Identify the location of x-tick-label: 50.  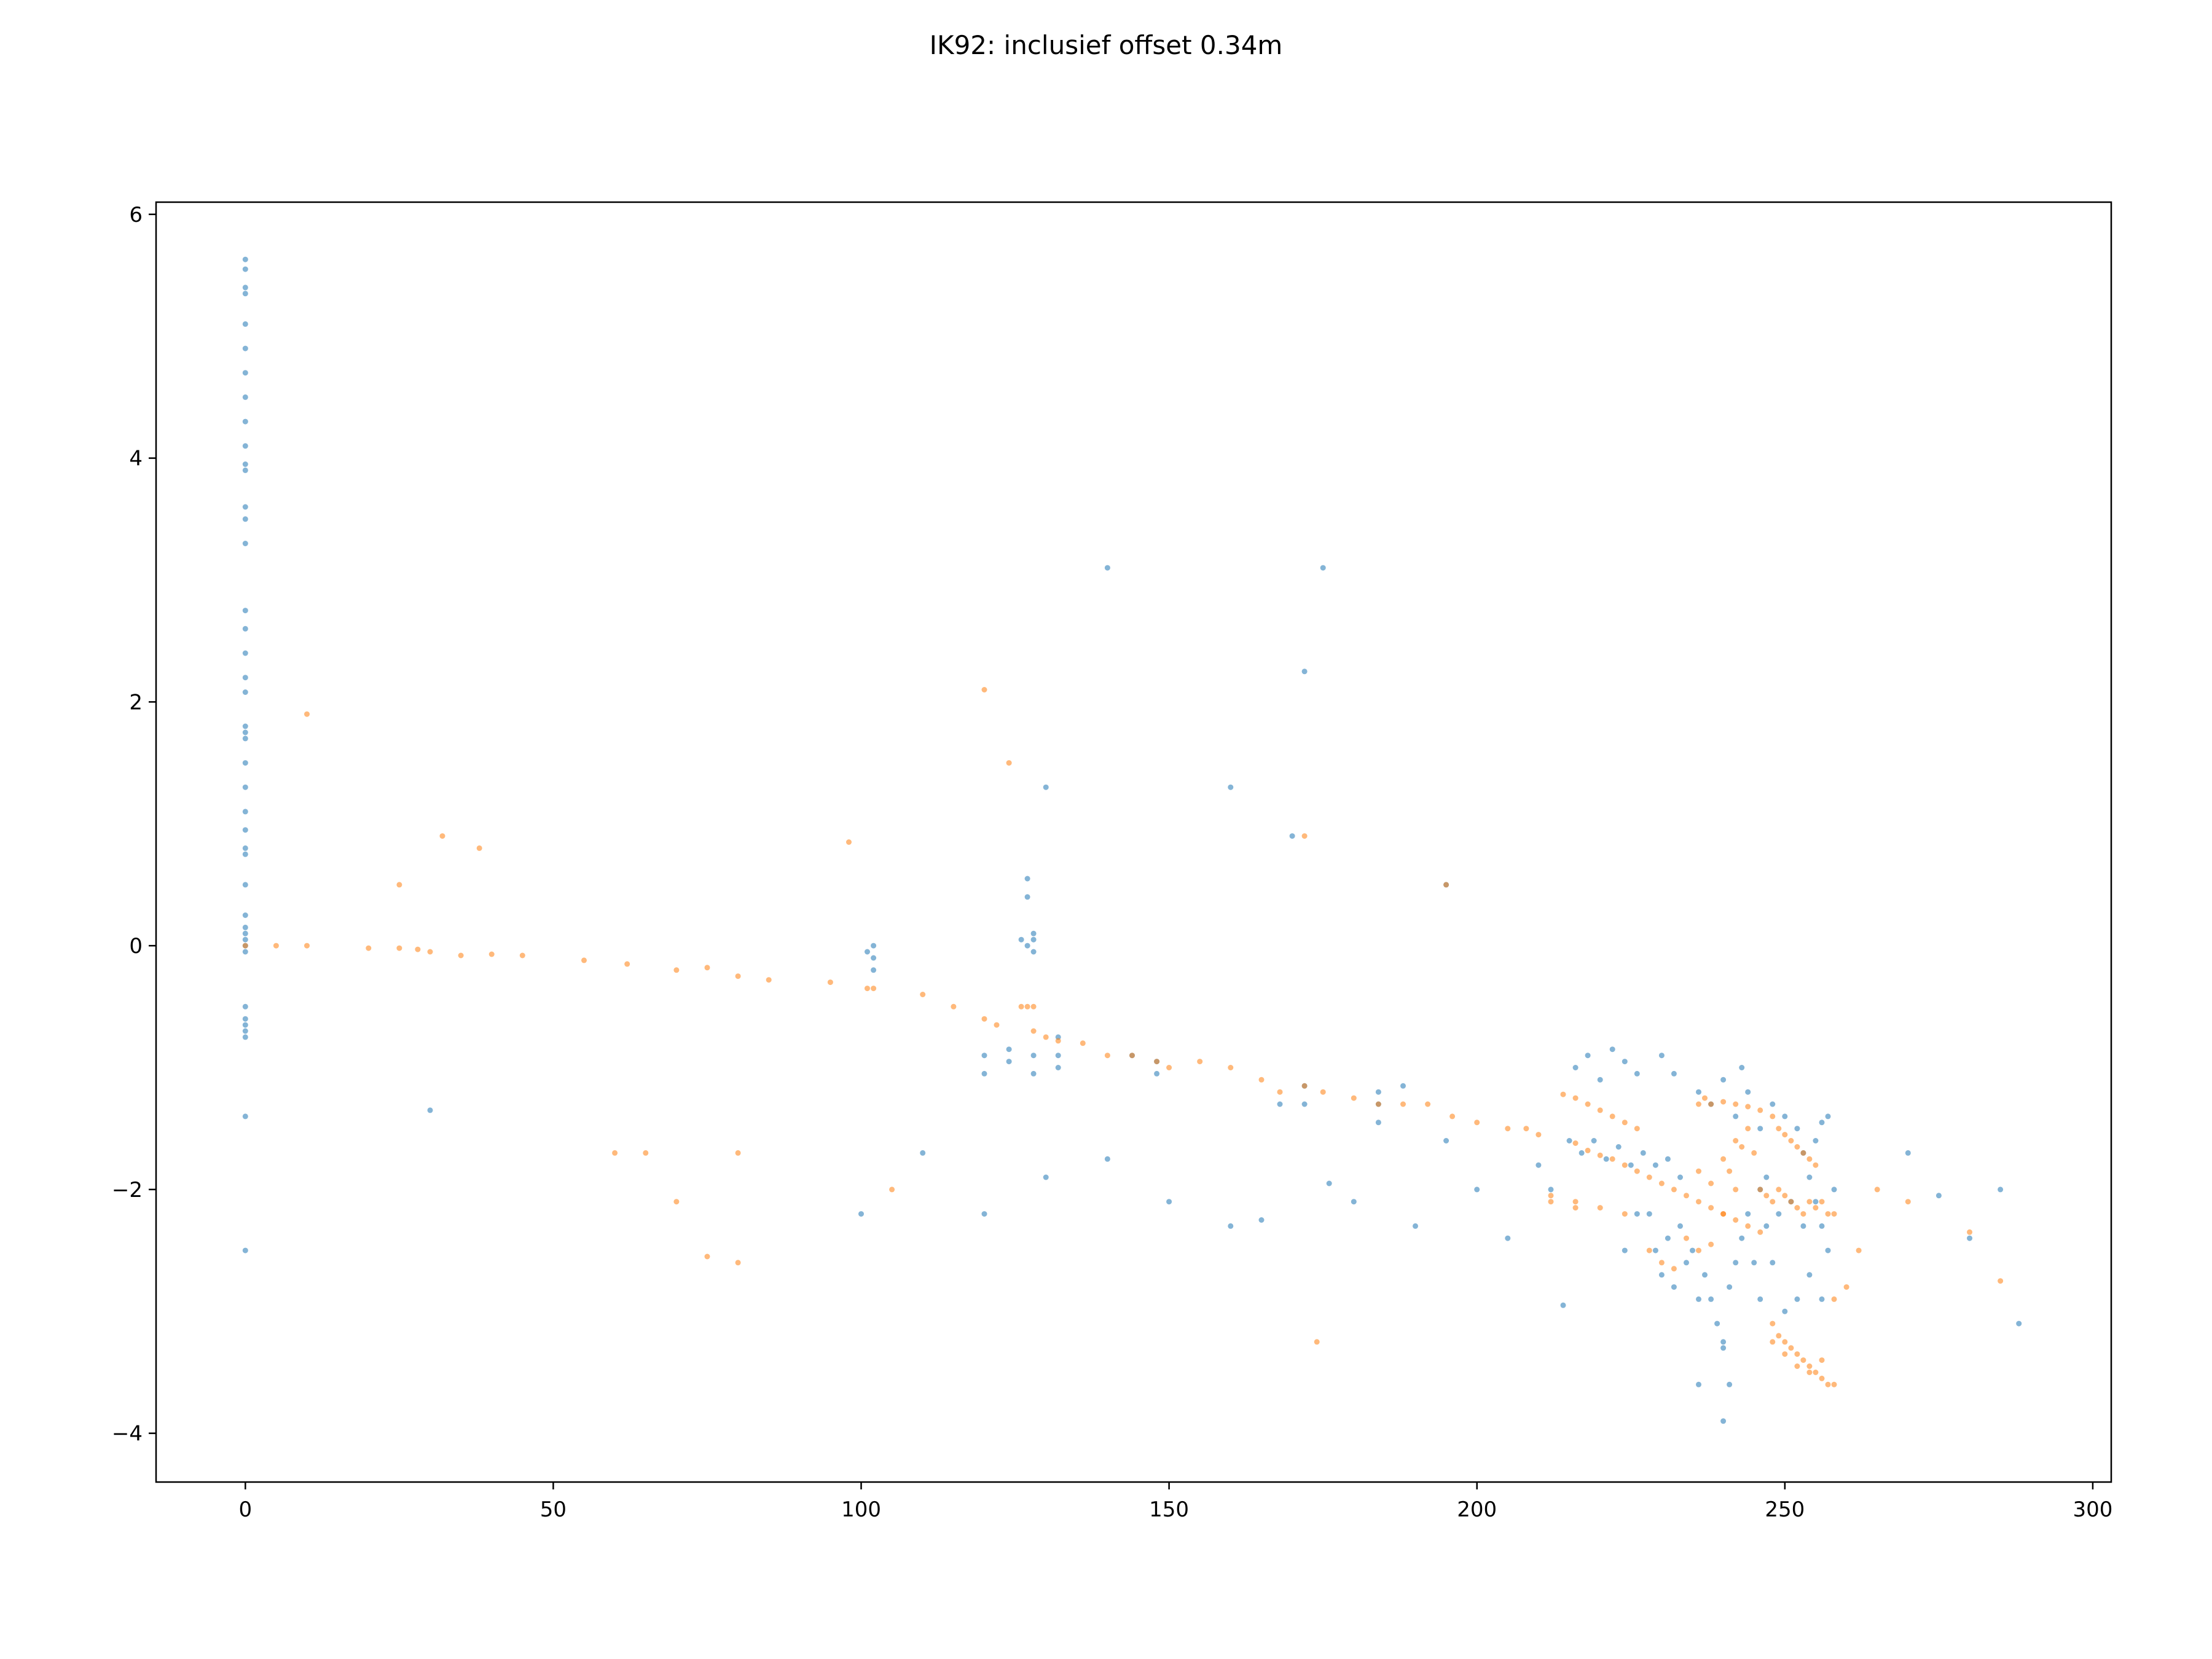
(553, 1509).